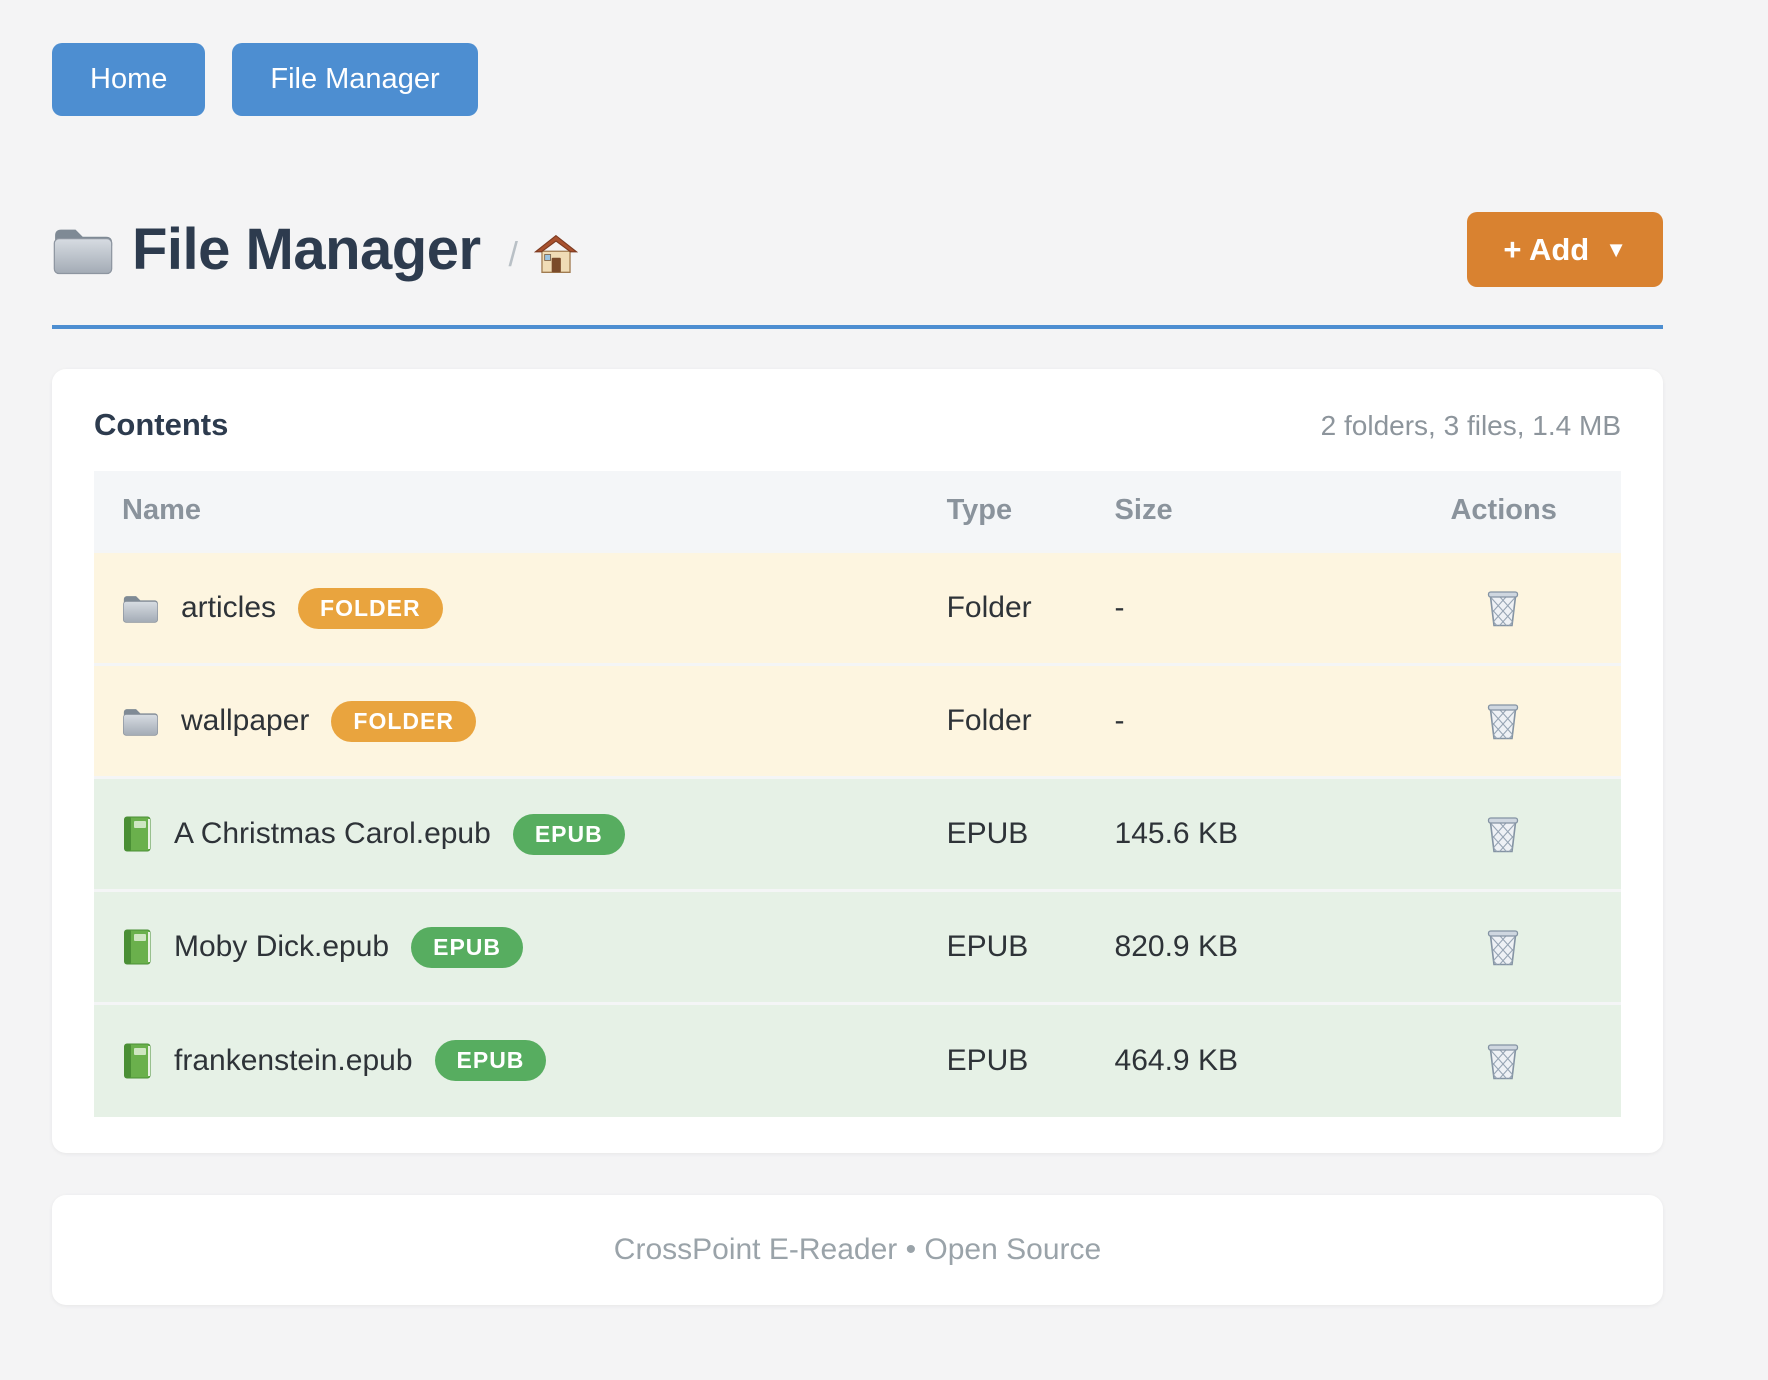 The width and height of the screenshot is (1768, 1380). I want to click on contents-summary: 2 folders, 3 files, 1.4 MB, so click(1470, 425).